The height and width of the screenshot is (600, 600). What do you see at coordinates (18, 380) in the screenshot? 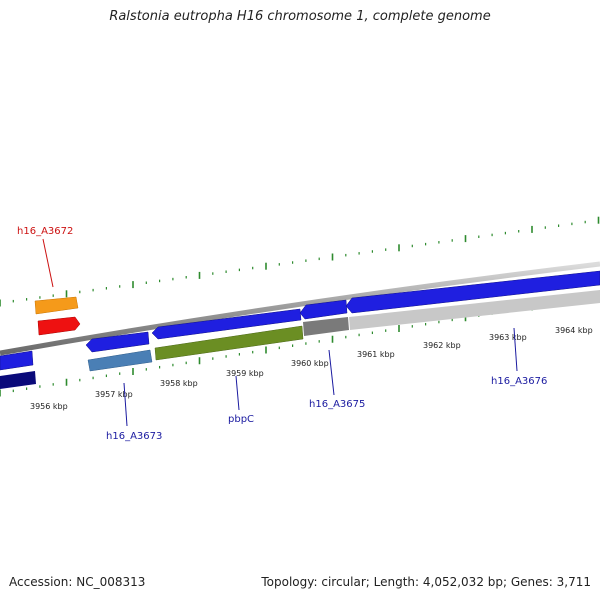
I see `gene-arrow-navy` at bounding box center [18, 380].